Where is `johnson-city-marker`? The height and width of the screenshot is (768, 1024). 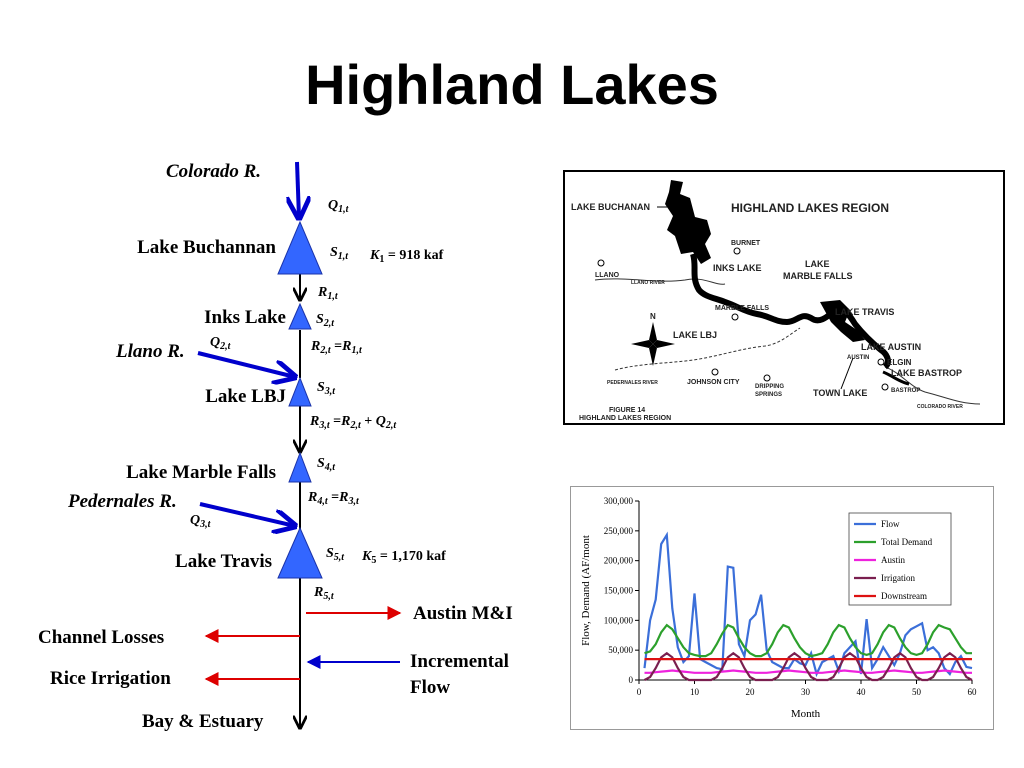 johnson-city-marker is located at coordinates (715, 372).